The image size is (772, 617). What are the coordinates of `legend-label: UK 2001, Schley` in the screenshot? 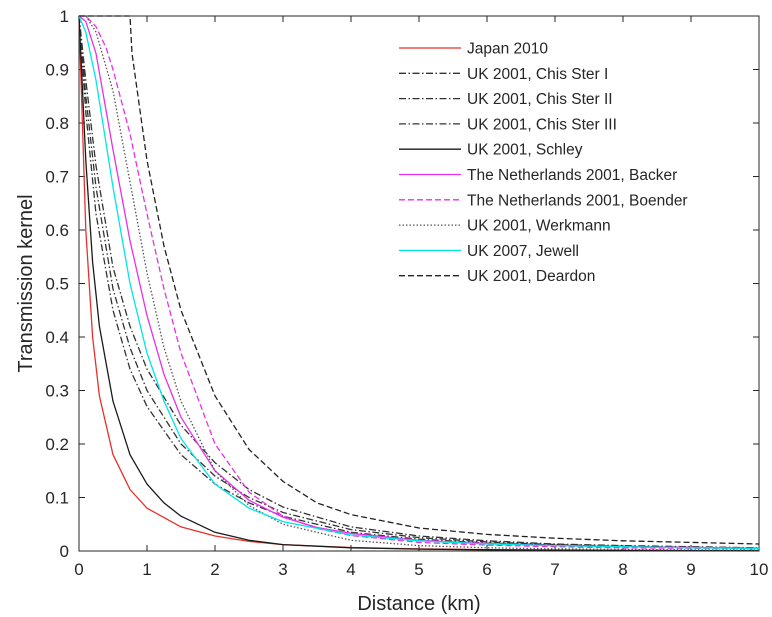 It's located at (525, 150).